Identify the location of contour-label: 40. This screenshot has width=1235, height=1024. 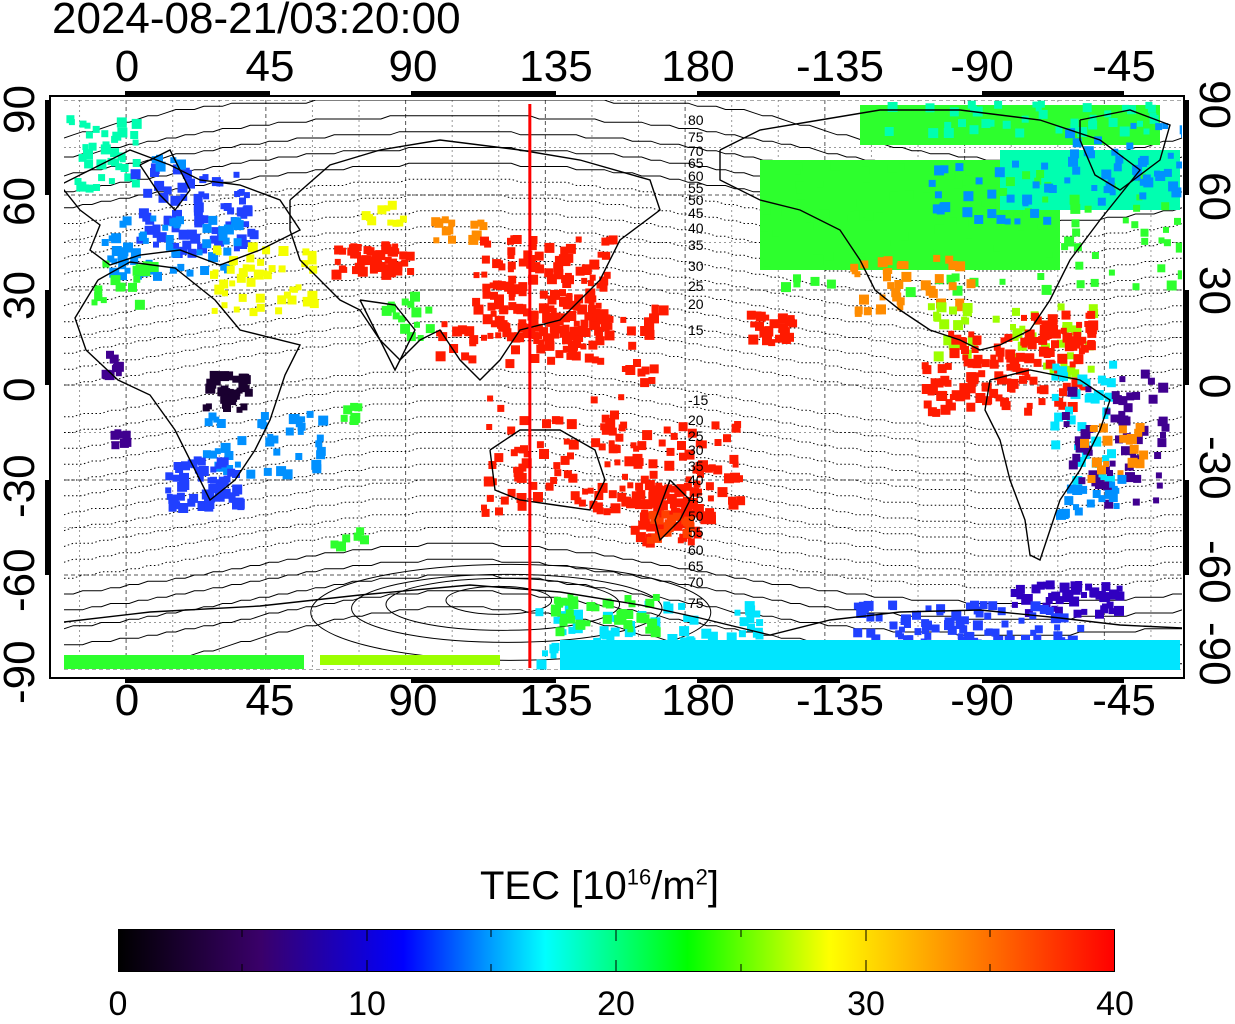
(696, 480).